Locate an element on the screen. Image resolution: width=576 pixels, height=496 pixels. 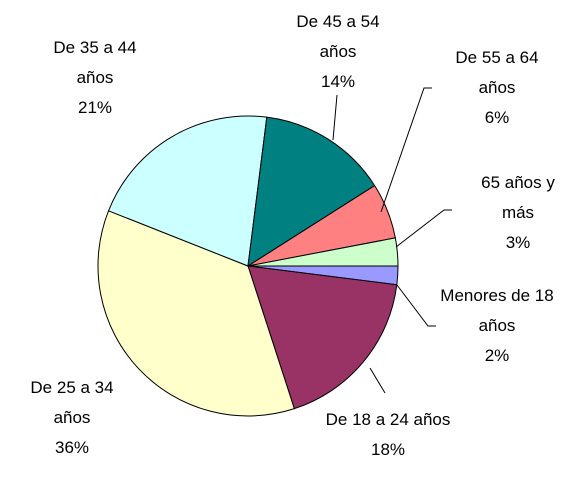
value-label: 21% is located at coordinates (95, 107).